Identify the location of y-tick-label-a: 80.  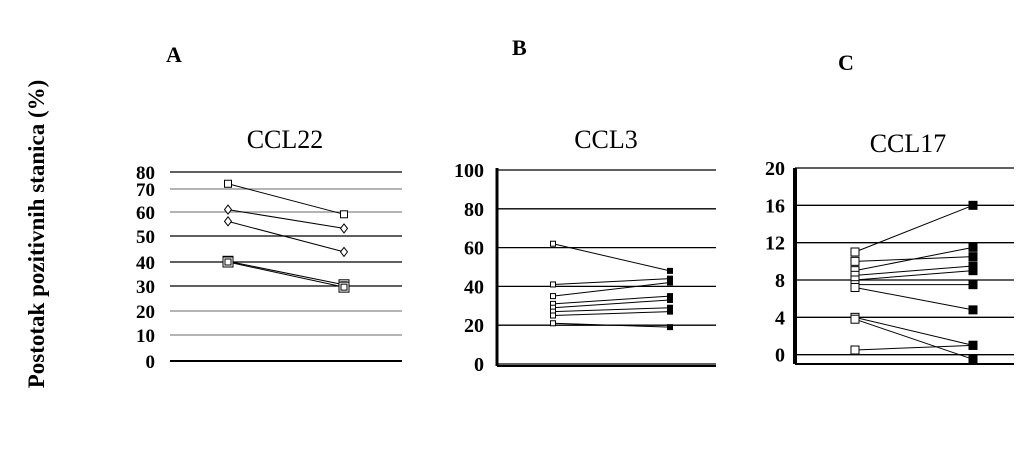
(145, 173).